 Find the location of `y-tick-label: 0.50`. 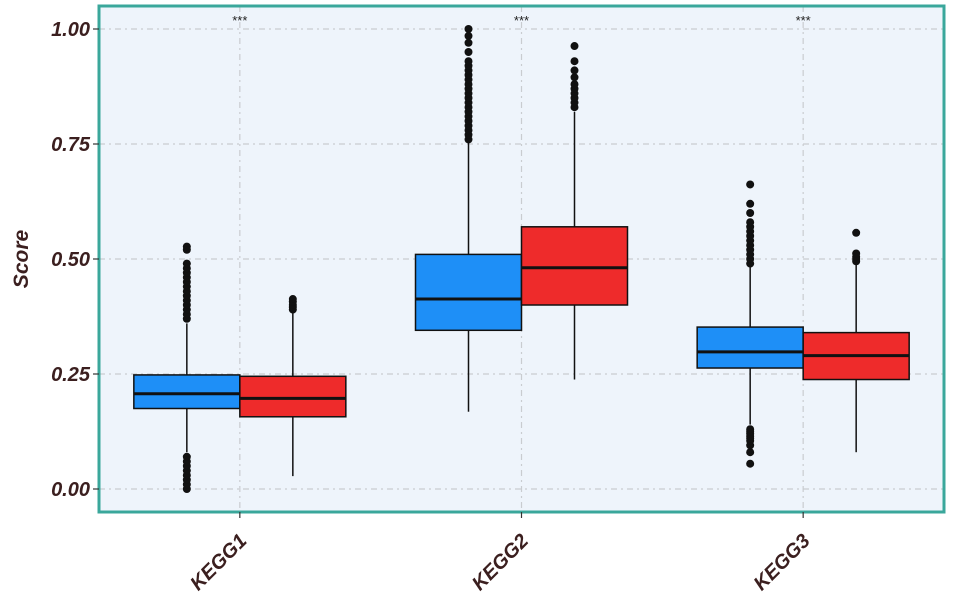

y-tick-label: 0.50 is located at coordinates (70, 260).